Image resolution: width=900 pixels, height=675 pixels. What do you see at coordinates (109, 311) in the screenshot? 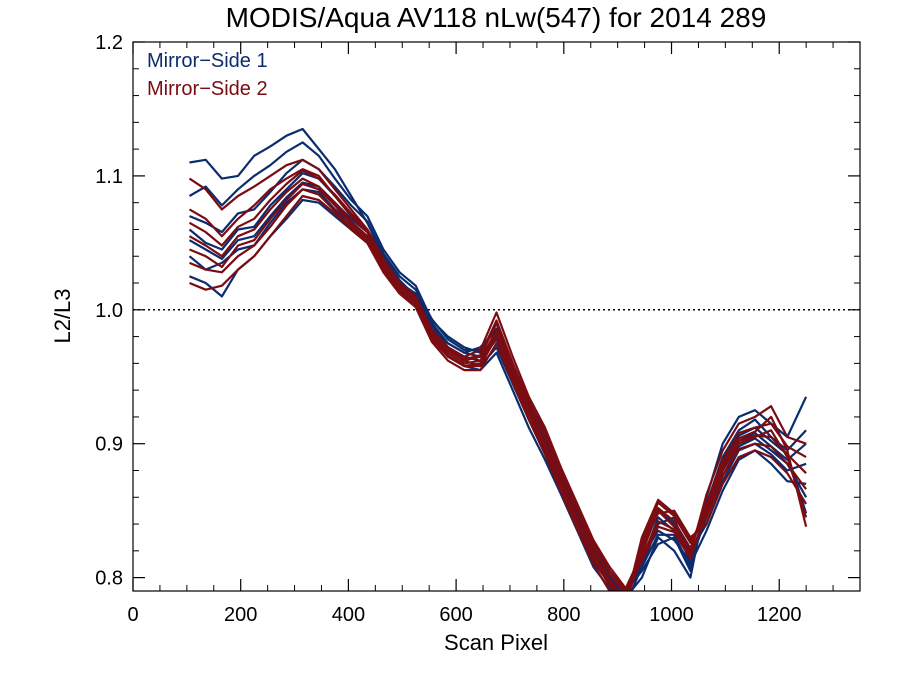
I see `y-tick-label: 1.0` at bounding box center [109, 311].